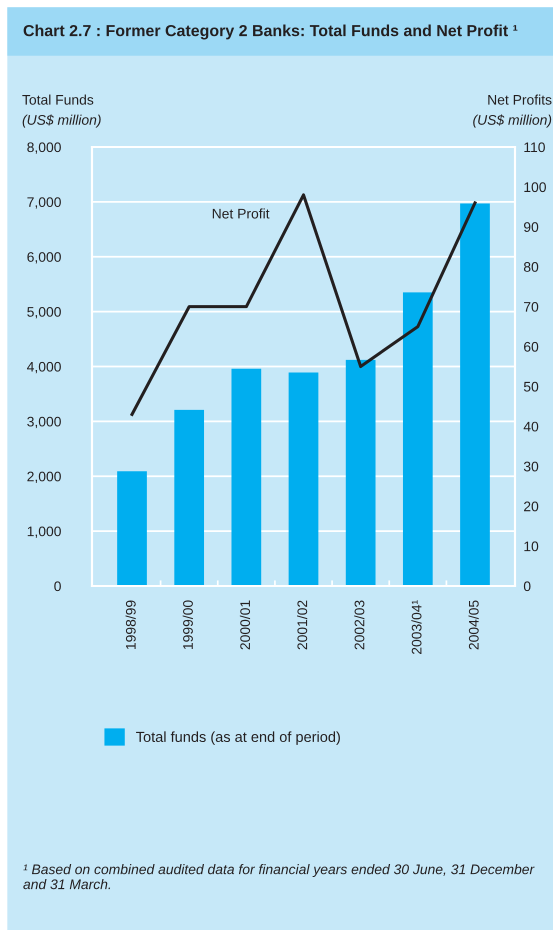  I want to click on y2-tick-label: 70, so click(531, 307).